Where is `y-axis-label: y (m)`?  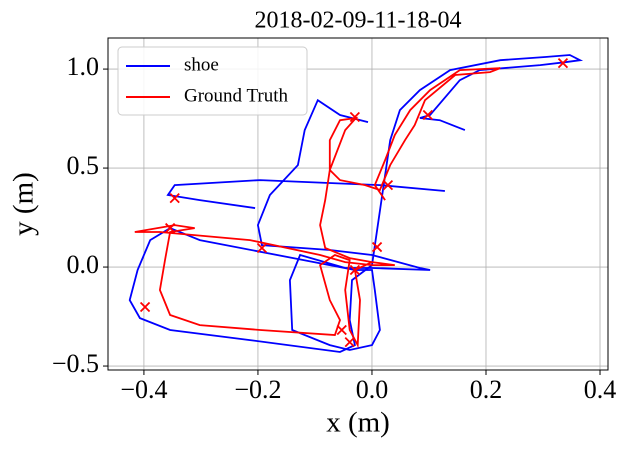 y-axis-label: y (m) is located at coordinates (24, 204).